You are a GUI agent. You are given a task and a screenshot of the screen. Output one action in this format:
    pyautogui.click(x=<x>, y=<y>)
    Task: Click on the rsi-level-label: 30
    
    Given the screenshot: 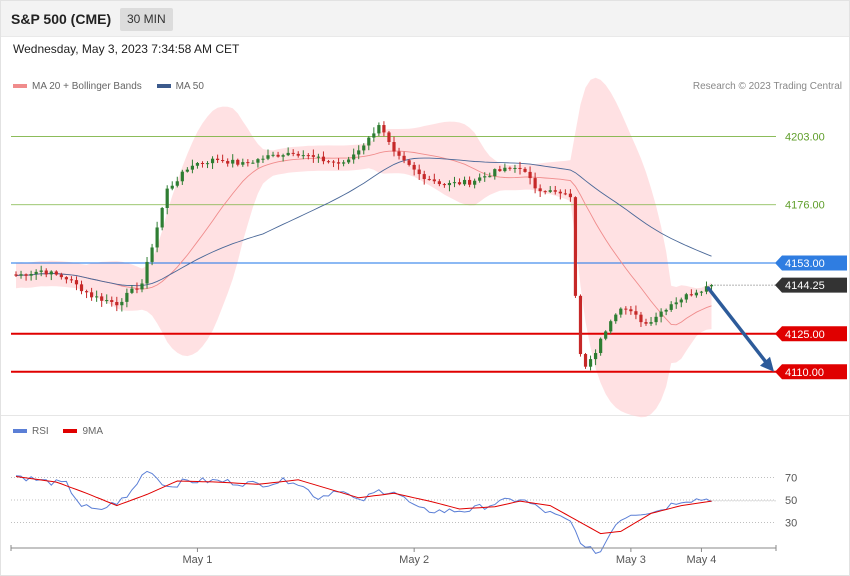 What is the action you would take?
    pyautogui.click(x=791, y=523)
    